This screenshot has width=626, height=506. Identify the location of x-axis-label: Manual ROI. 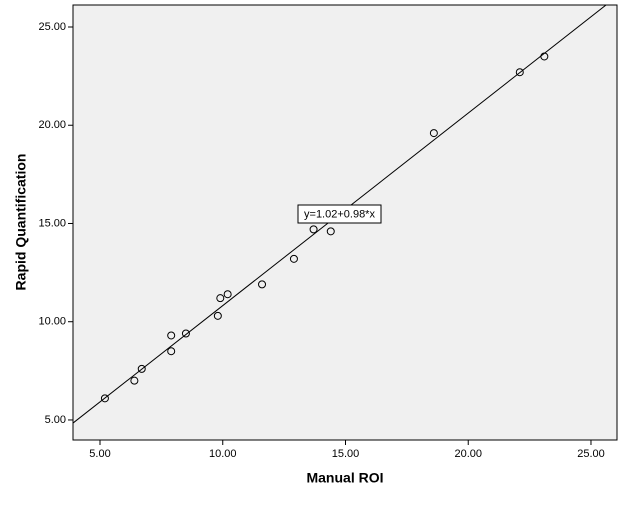
(344, 478).